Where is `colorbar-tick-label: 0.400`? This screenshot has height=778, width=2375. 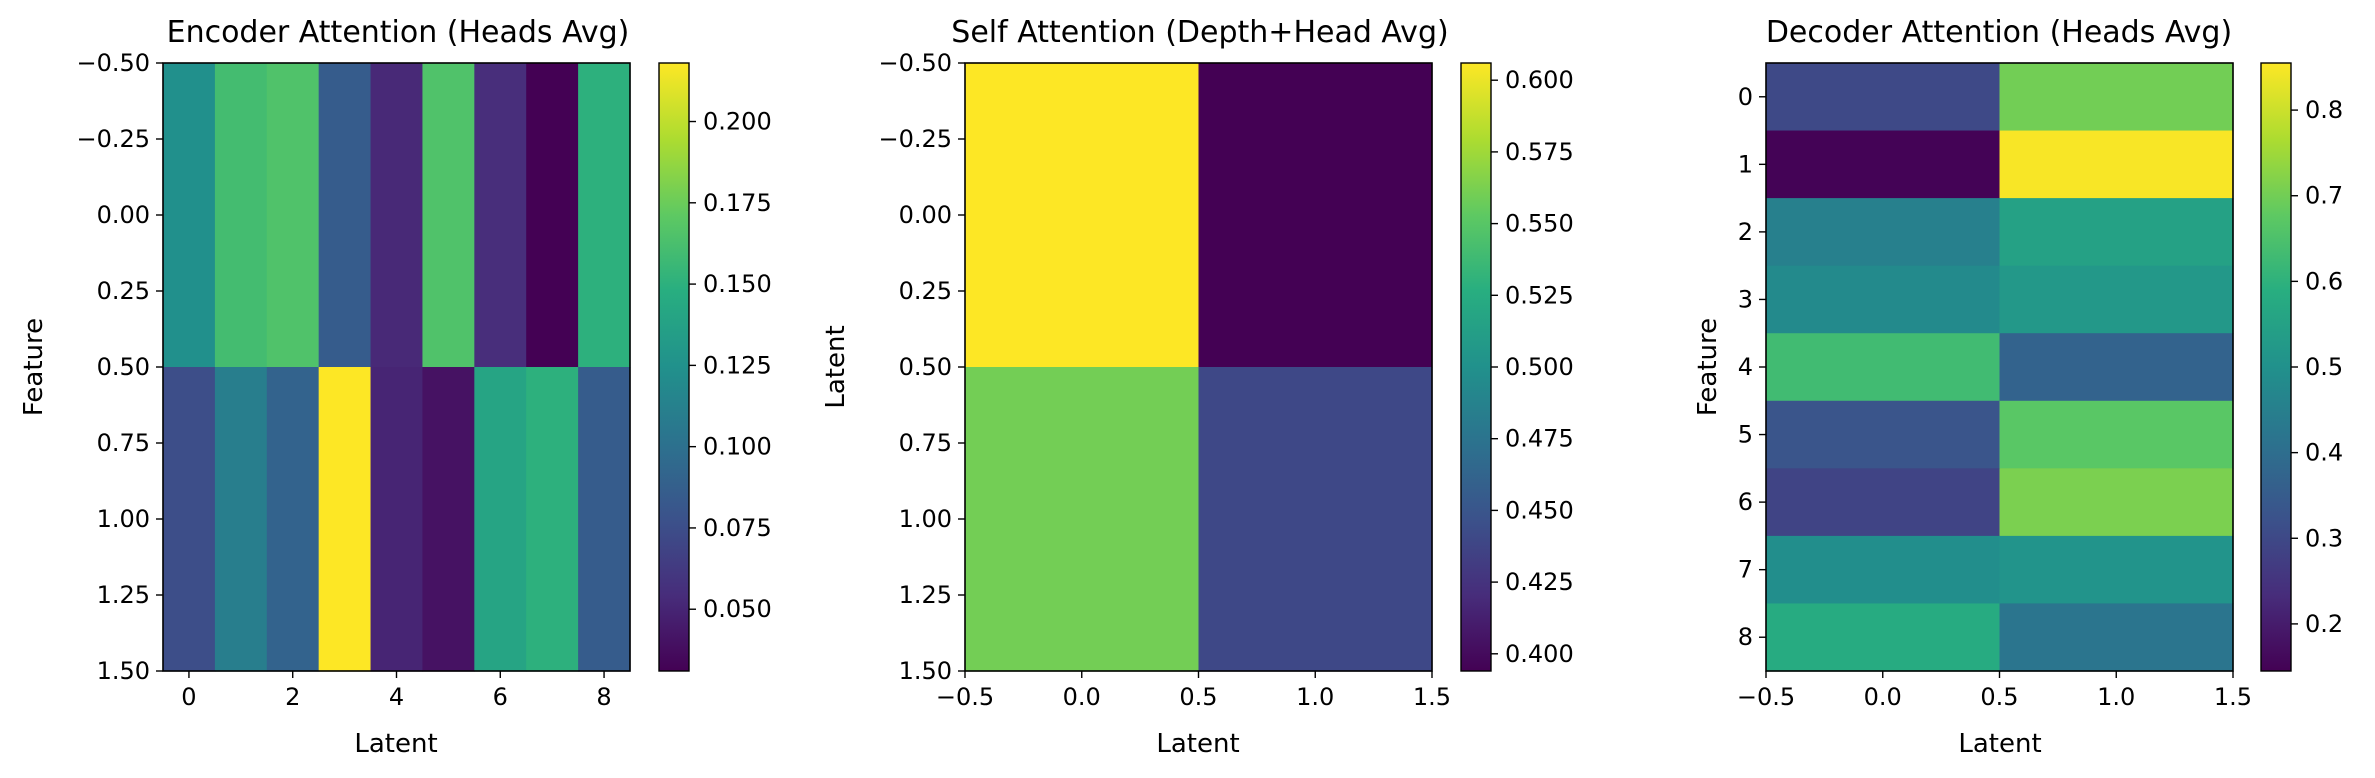
colorbar-tick-label: 0.400 is located at coordinates (1539, 654).